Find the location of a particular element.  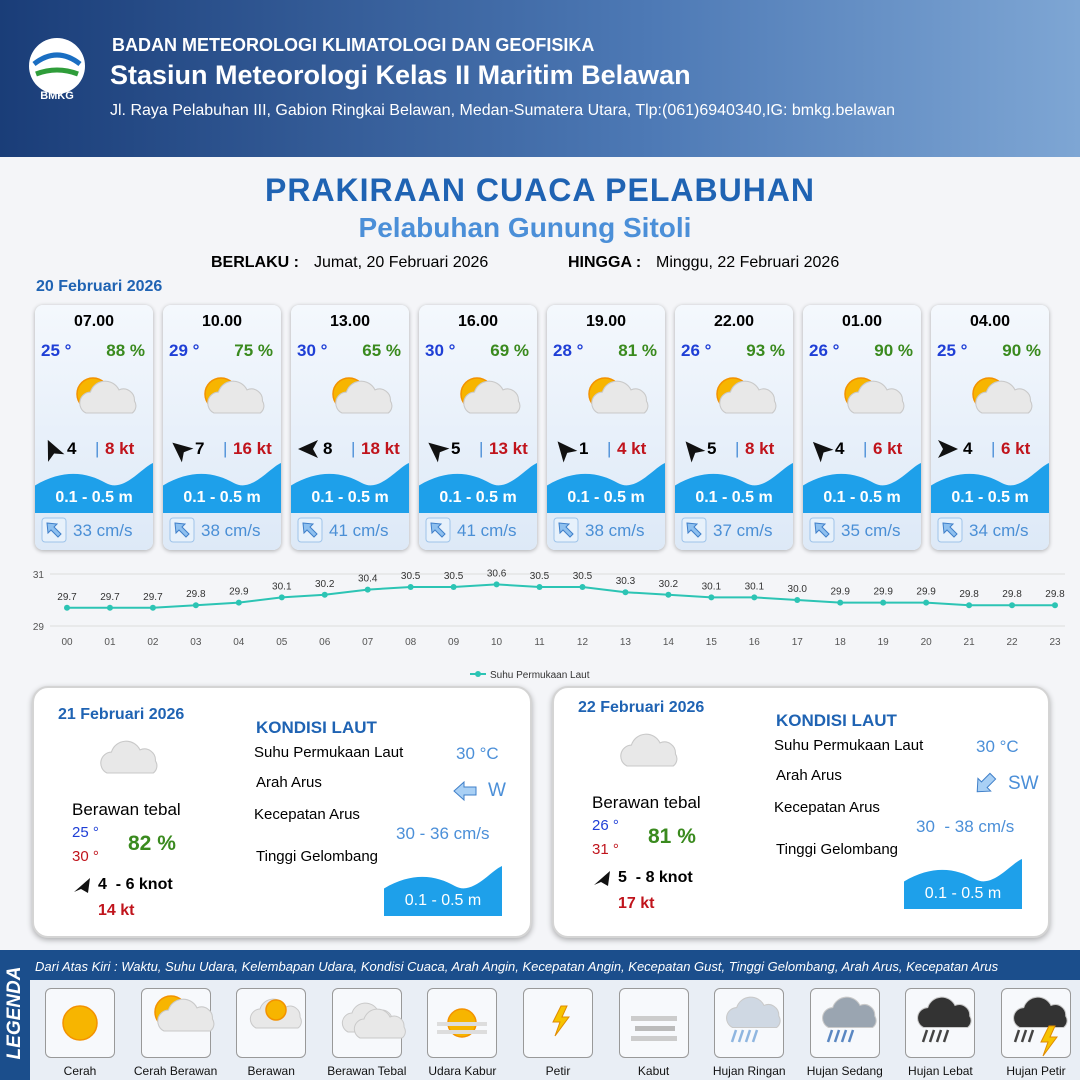

forecast-card: 10.00 29 ° 75 % 7 | 16 kt 0.1 - 0.5 m 38 cm/s is located at coordinates (222, 427).